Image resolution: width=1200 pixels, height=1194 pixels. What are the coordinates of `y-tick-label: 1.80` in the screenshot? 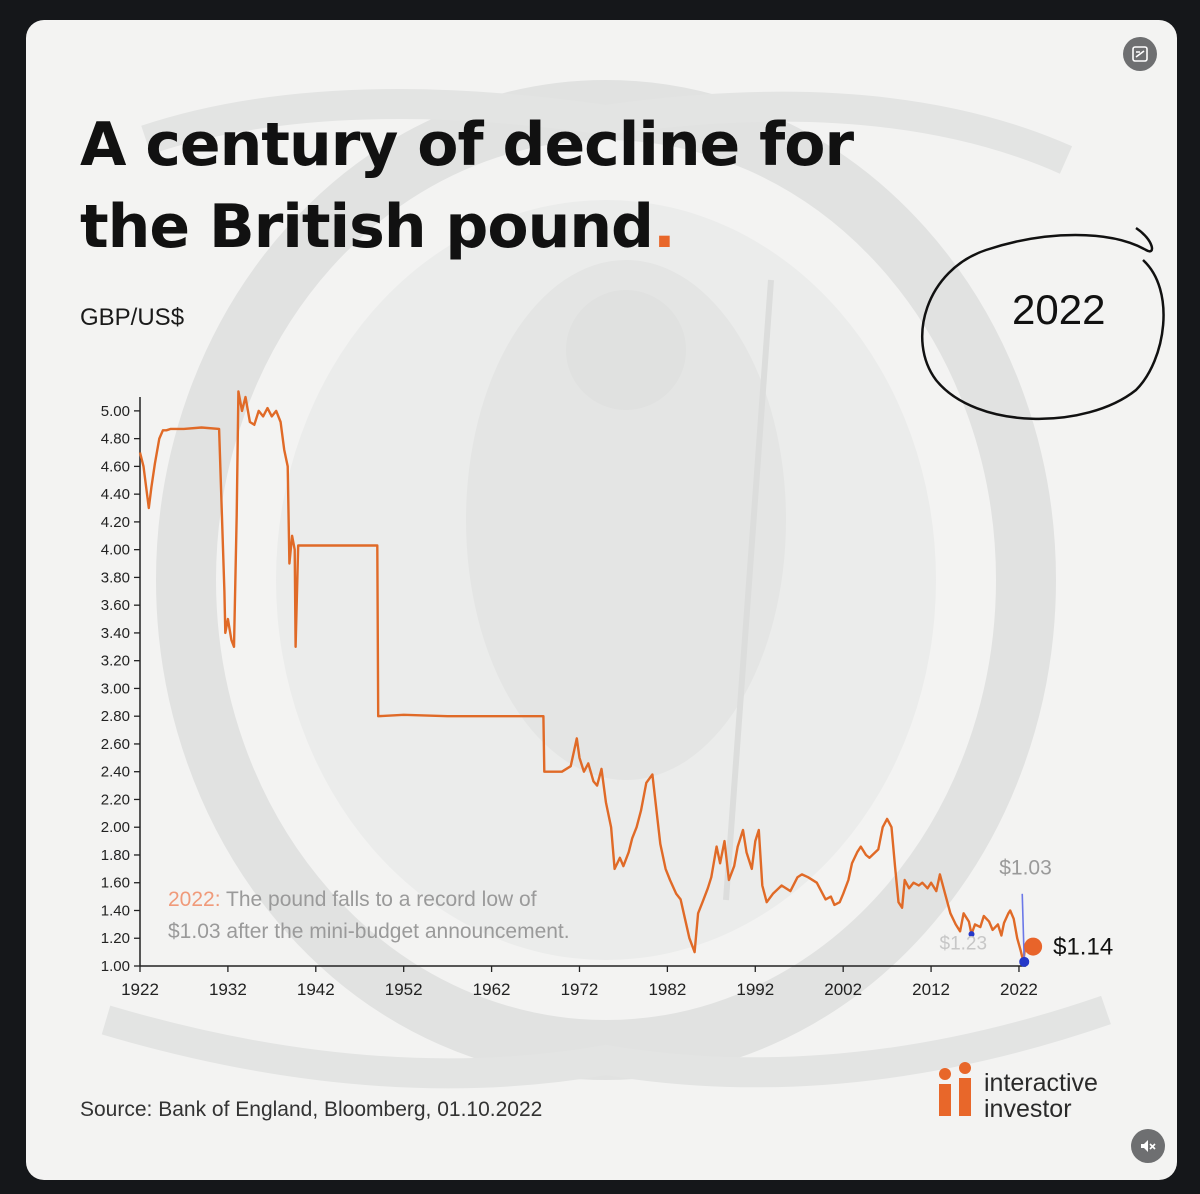 It's located at (115, 855).